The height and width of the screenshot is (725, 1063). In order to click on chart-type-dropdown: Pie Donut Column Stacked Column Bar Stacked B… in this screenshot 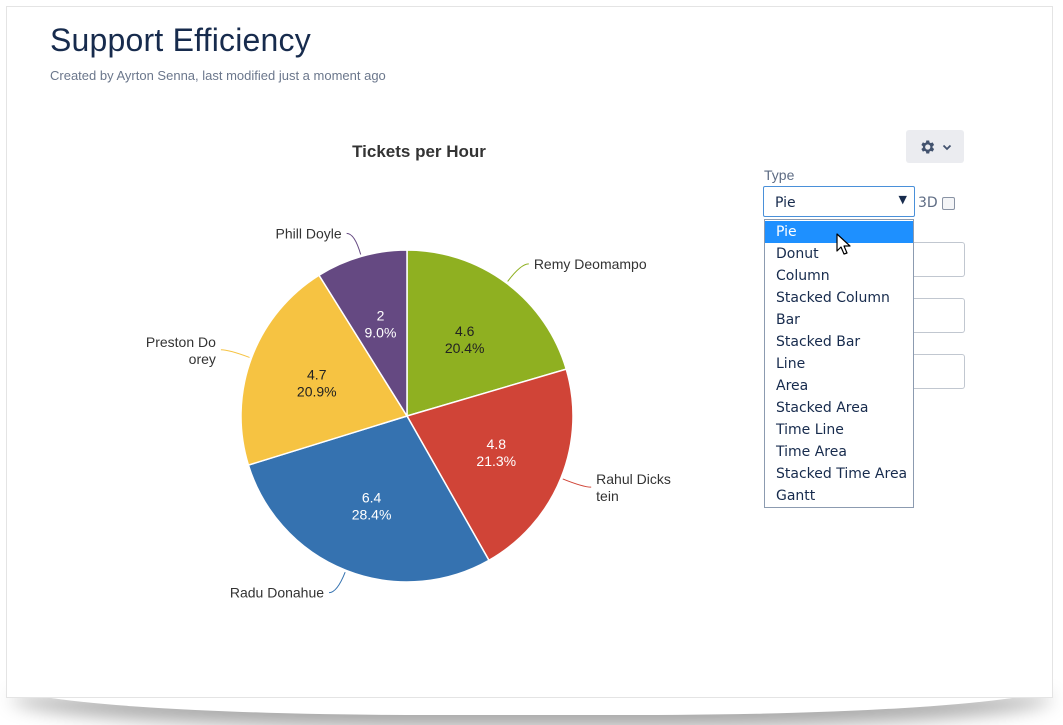, I will do `click(839, 363)`.